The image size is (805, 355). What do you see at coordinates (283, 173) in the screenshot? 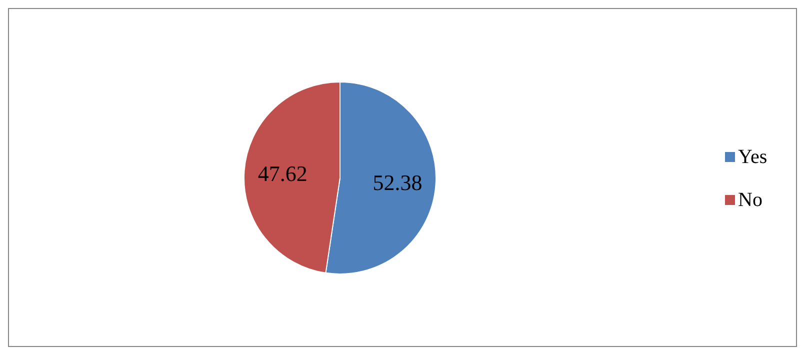
I see `data-label: 47.62` at bounding box center [283, 173].